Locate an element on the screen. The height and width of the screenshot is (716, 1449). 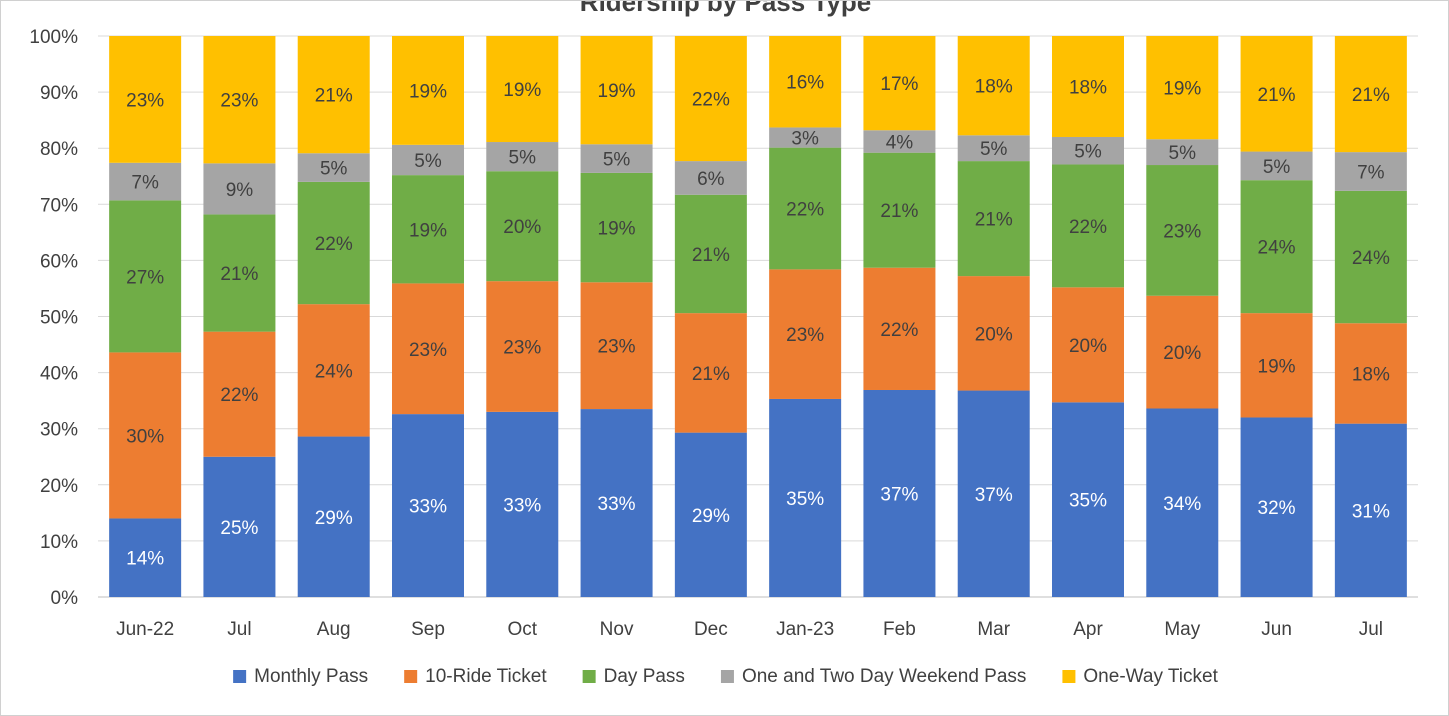
y-tick-label: 0% is located at coordinates (65, 598).